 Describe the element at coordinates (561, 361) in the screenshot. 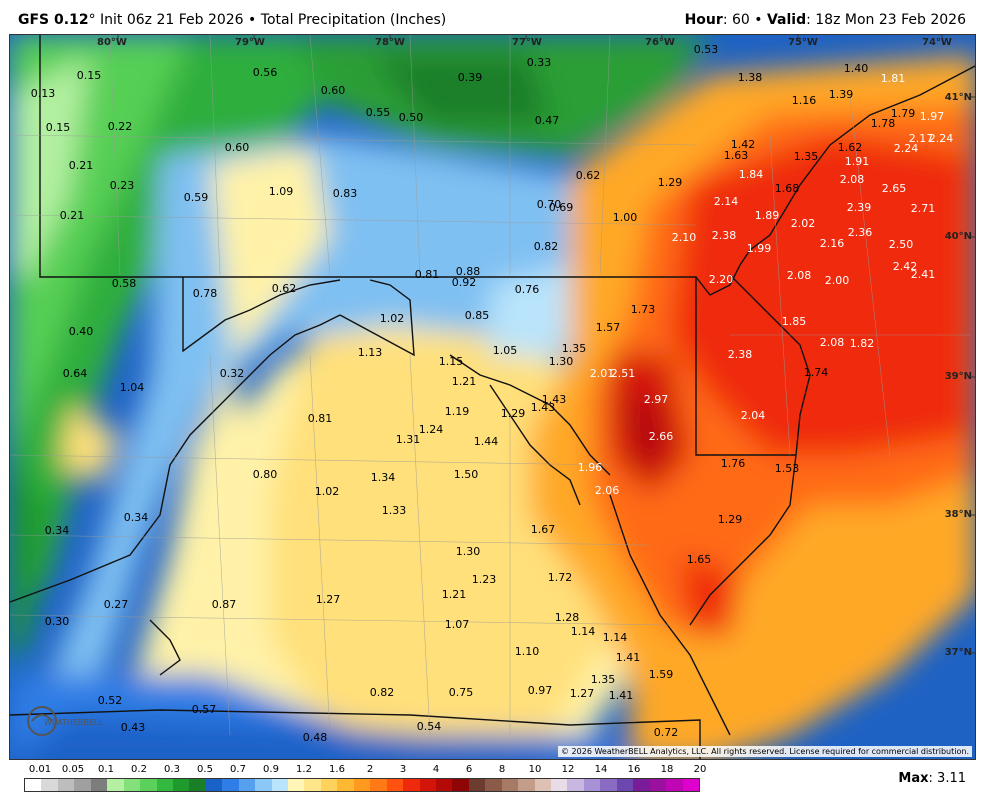

I see `precip-value: 1.30` at that location.